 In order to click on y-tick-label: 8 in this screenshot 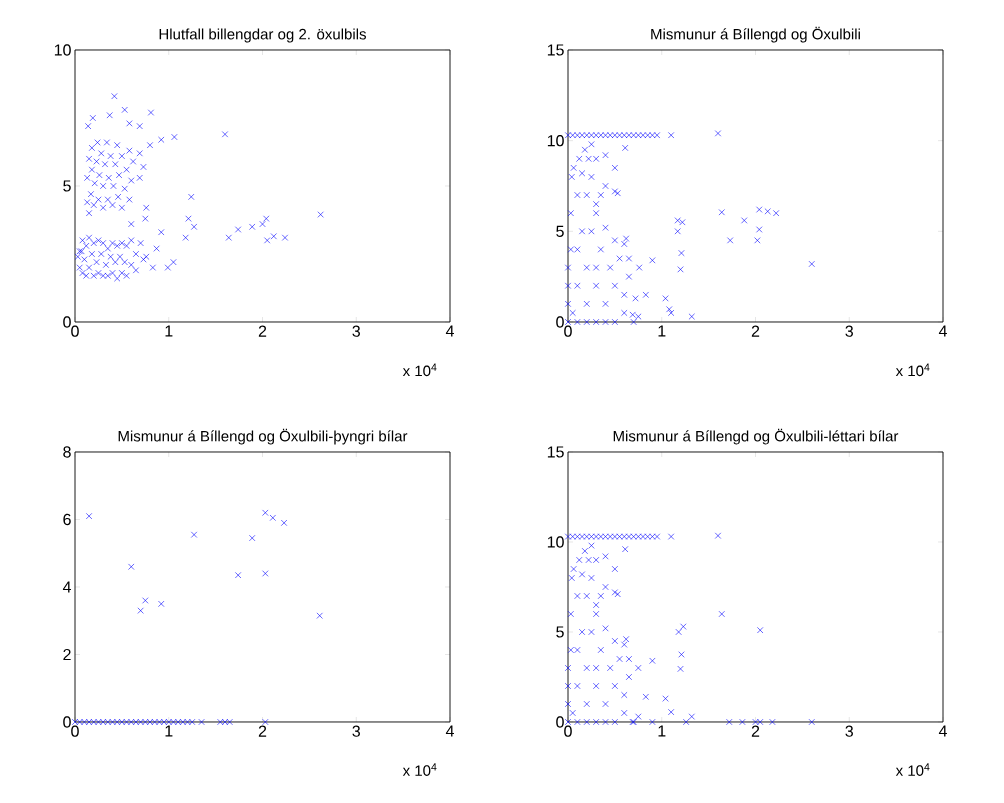, I will do `click(67, 452)`.